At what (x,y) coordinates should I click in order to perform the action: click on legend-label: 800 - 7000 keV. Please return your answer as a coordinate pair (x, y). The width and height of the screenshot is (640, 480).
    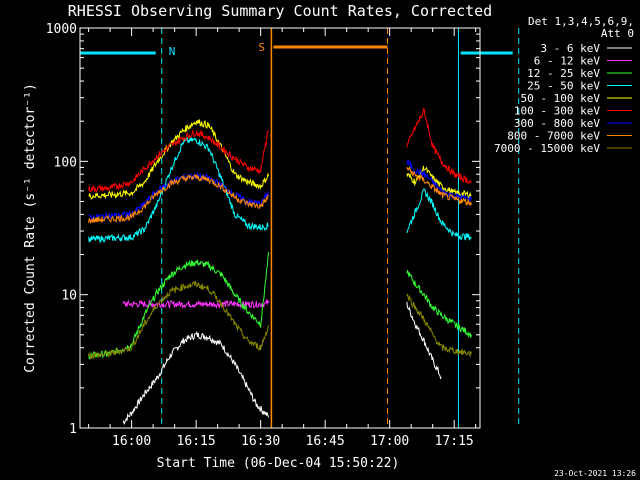
    Looking at the image, I should click on (553, 136).